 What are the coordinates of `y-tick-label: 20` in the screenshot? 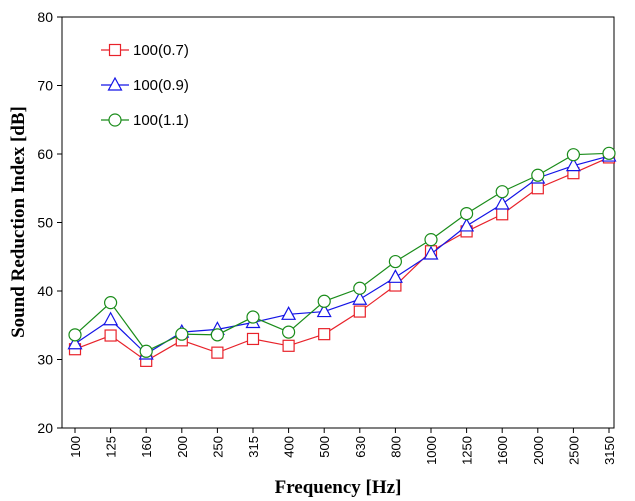 It's located at (45, 428).